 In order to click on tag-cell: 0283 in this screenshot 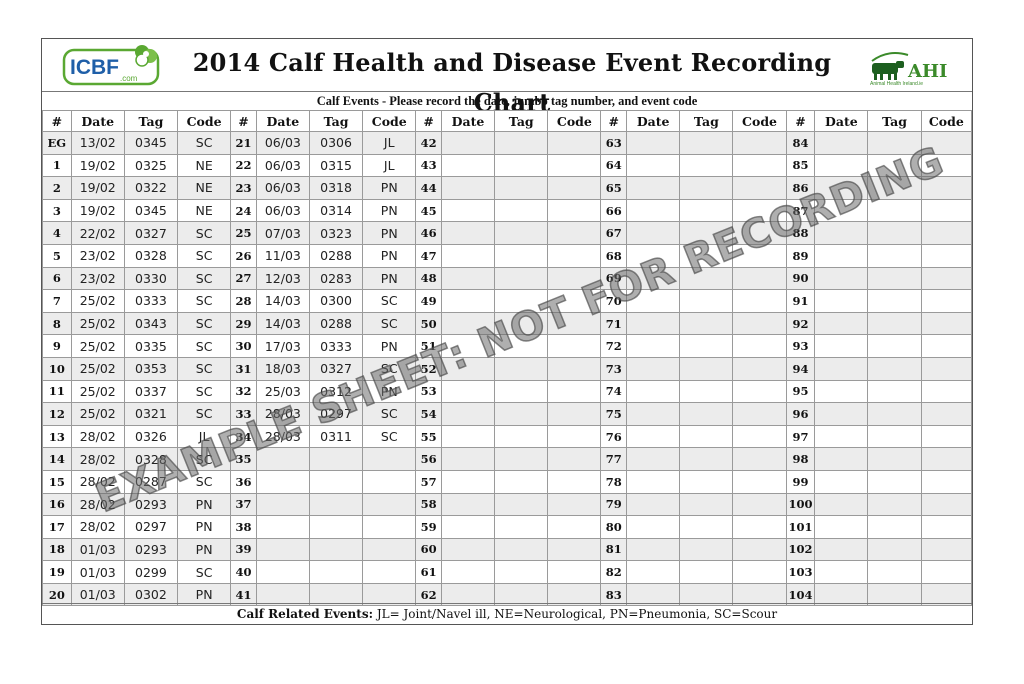, I will do `click(336, 278)`.